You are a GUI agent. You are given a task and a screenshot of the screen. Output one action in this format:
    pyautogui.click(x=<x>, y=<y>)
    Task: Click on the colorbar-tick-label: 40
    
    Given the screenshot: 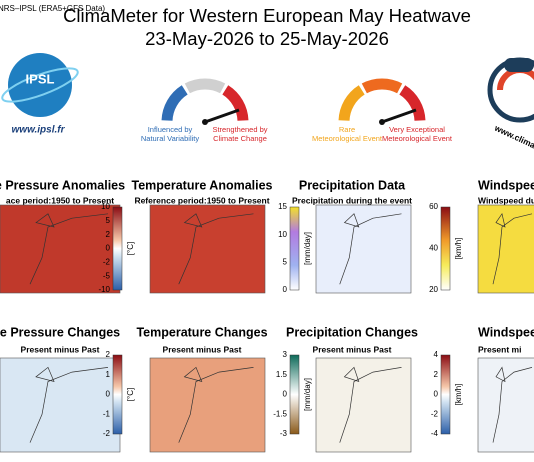 What is the action you would take?
    pyautogui.click(x=433, y=248)
    